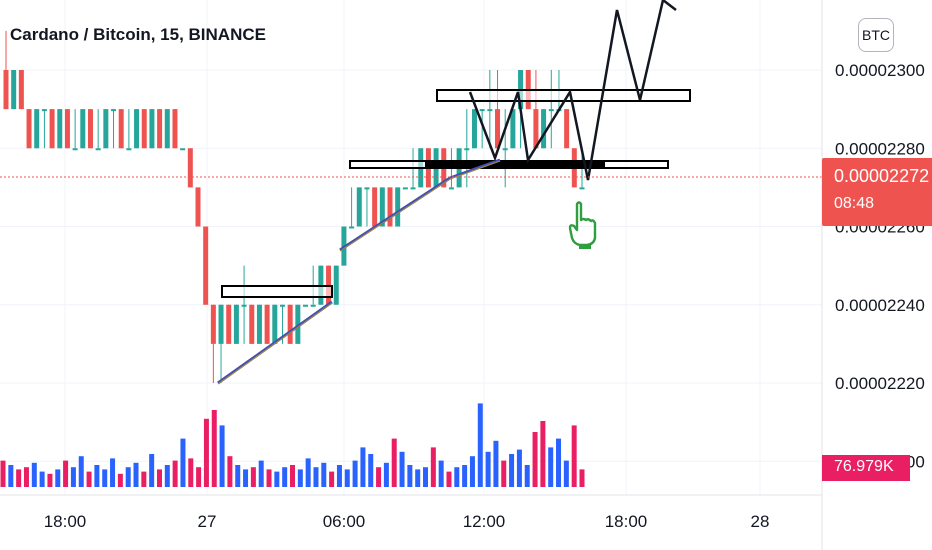  I want to click on currency-badge: BTC, so click(876, 35).